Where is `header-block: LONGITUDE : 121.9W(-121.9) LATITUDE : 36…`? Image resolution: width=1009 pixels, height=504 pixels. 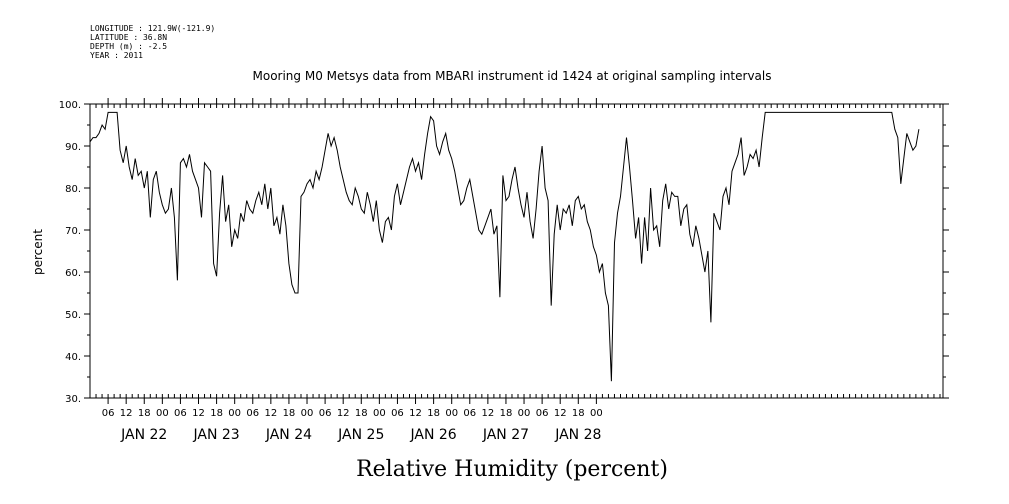 header-block: LONGITUDE : 121.9W(-121.9) LATITUDE : 36… is located at coordinates (152, 42).